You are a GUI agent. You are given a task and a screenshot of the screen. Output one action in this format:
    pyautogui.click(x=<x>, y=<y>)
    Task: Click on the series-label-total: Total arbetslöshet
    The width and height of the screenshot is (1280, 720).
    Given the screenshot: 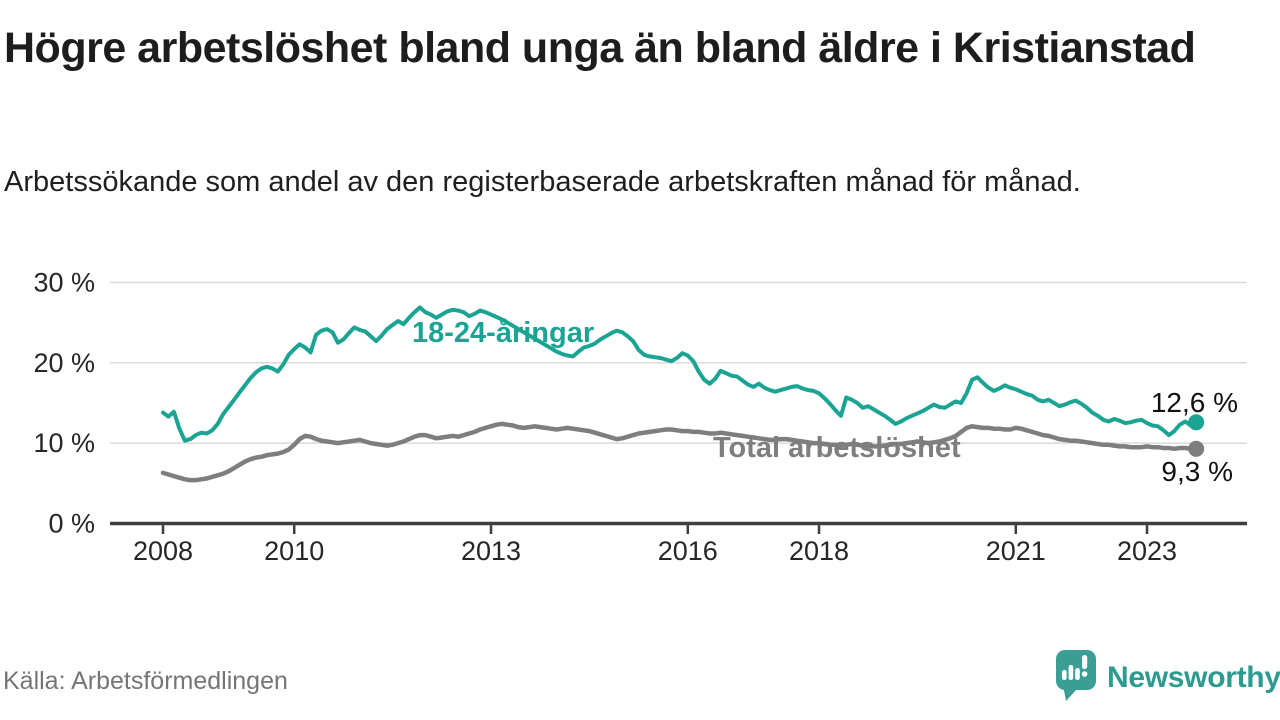 What is the action you would take?
    pyautogui.click(x=837, y=448)
    